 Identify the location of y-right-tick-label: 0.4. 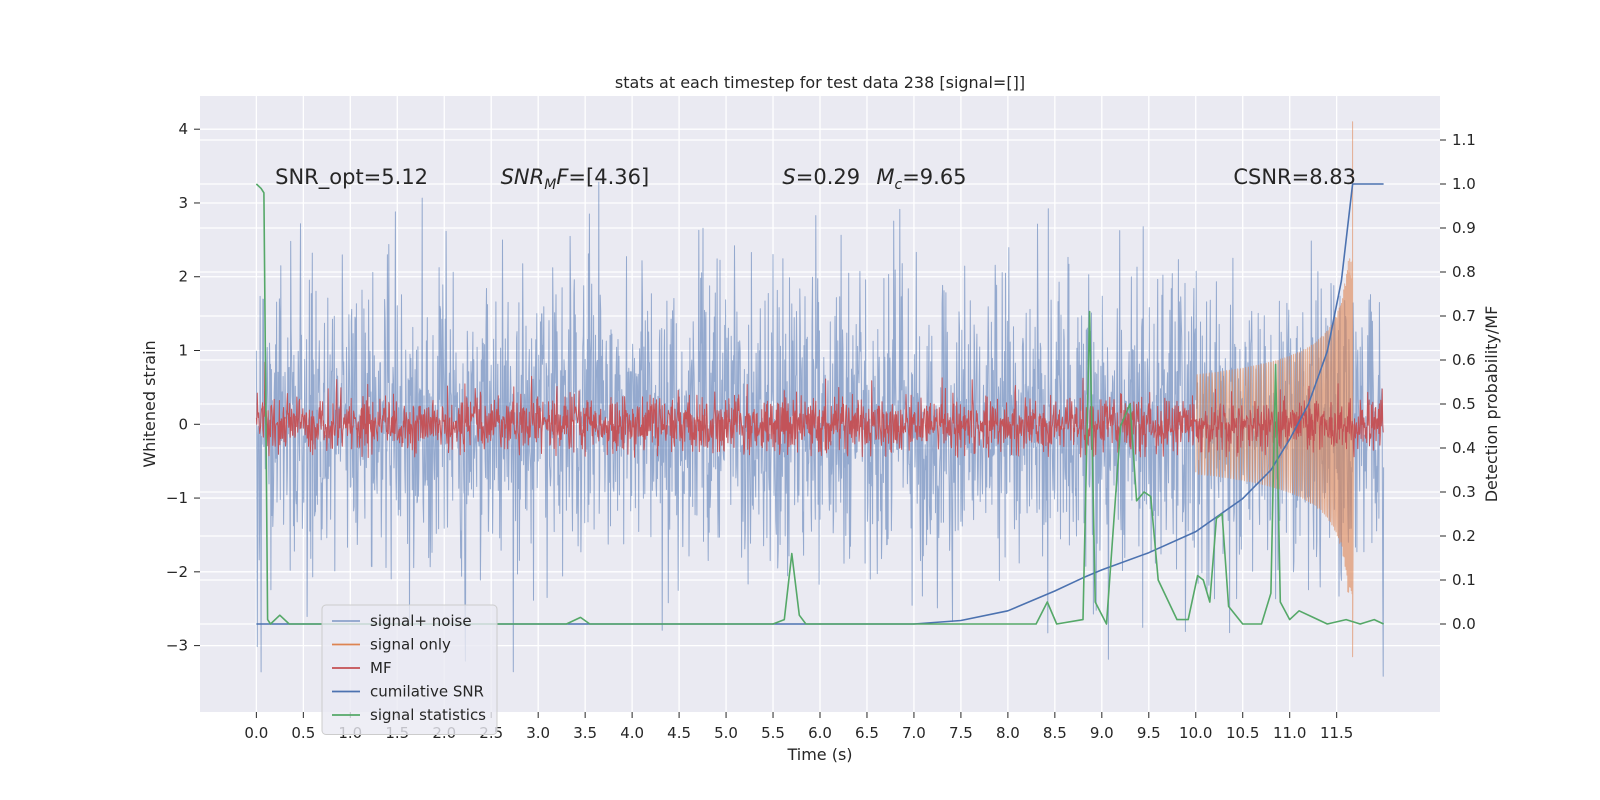
(1464, 448).